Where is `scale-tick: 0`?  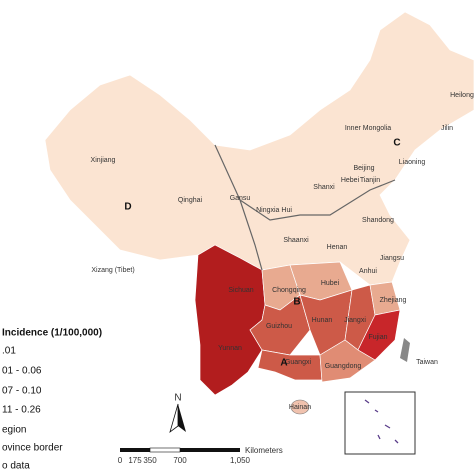
scale-tick: 0 is located at coordinates (120, 460).